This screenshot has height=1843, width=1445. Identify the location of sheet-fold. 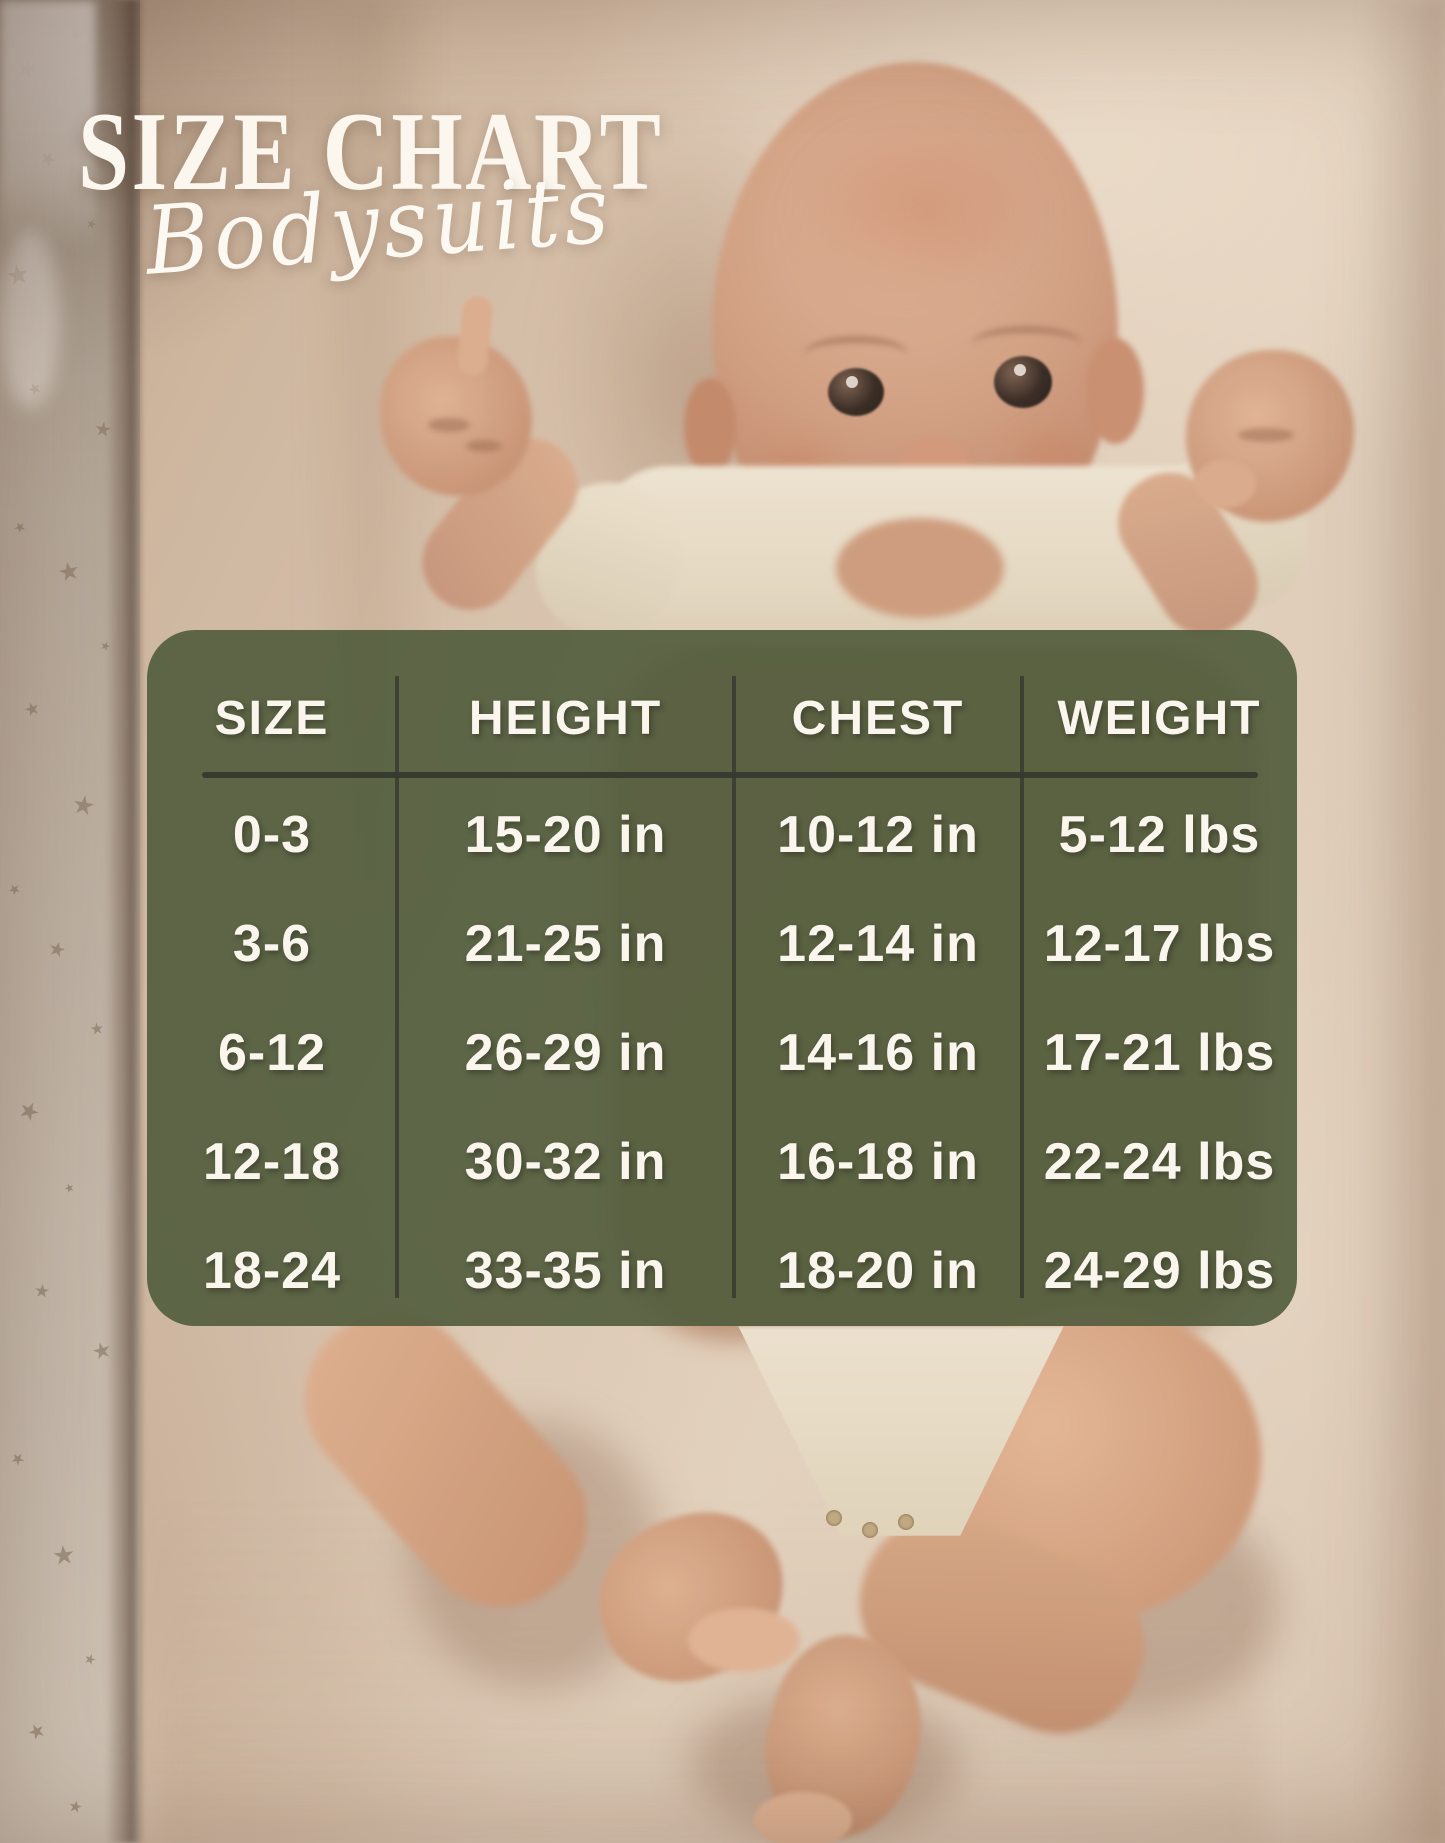
(1402, 921).